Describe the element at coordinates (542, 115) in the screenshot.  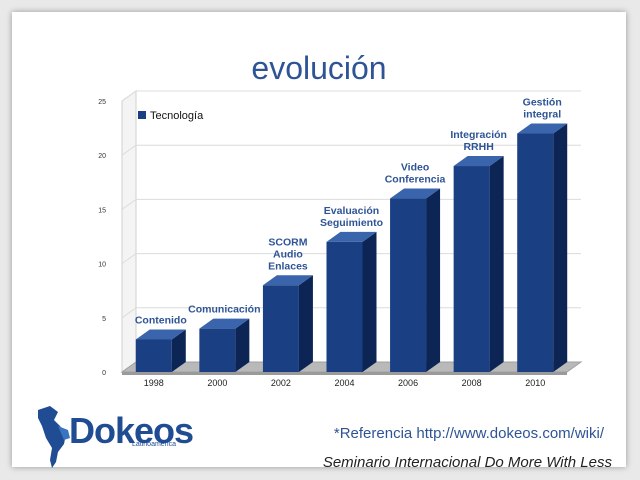
I see `bar-annotation: integral` at that location.